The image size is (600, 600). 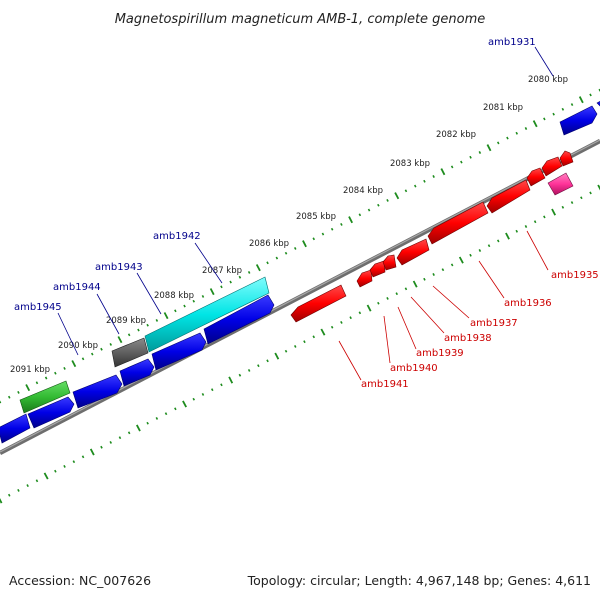 I want to click on gene-cyan, so click(x=207, y=314).